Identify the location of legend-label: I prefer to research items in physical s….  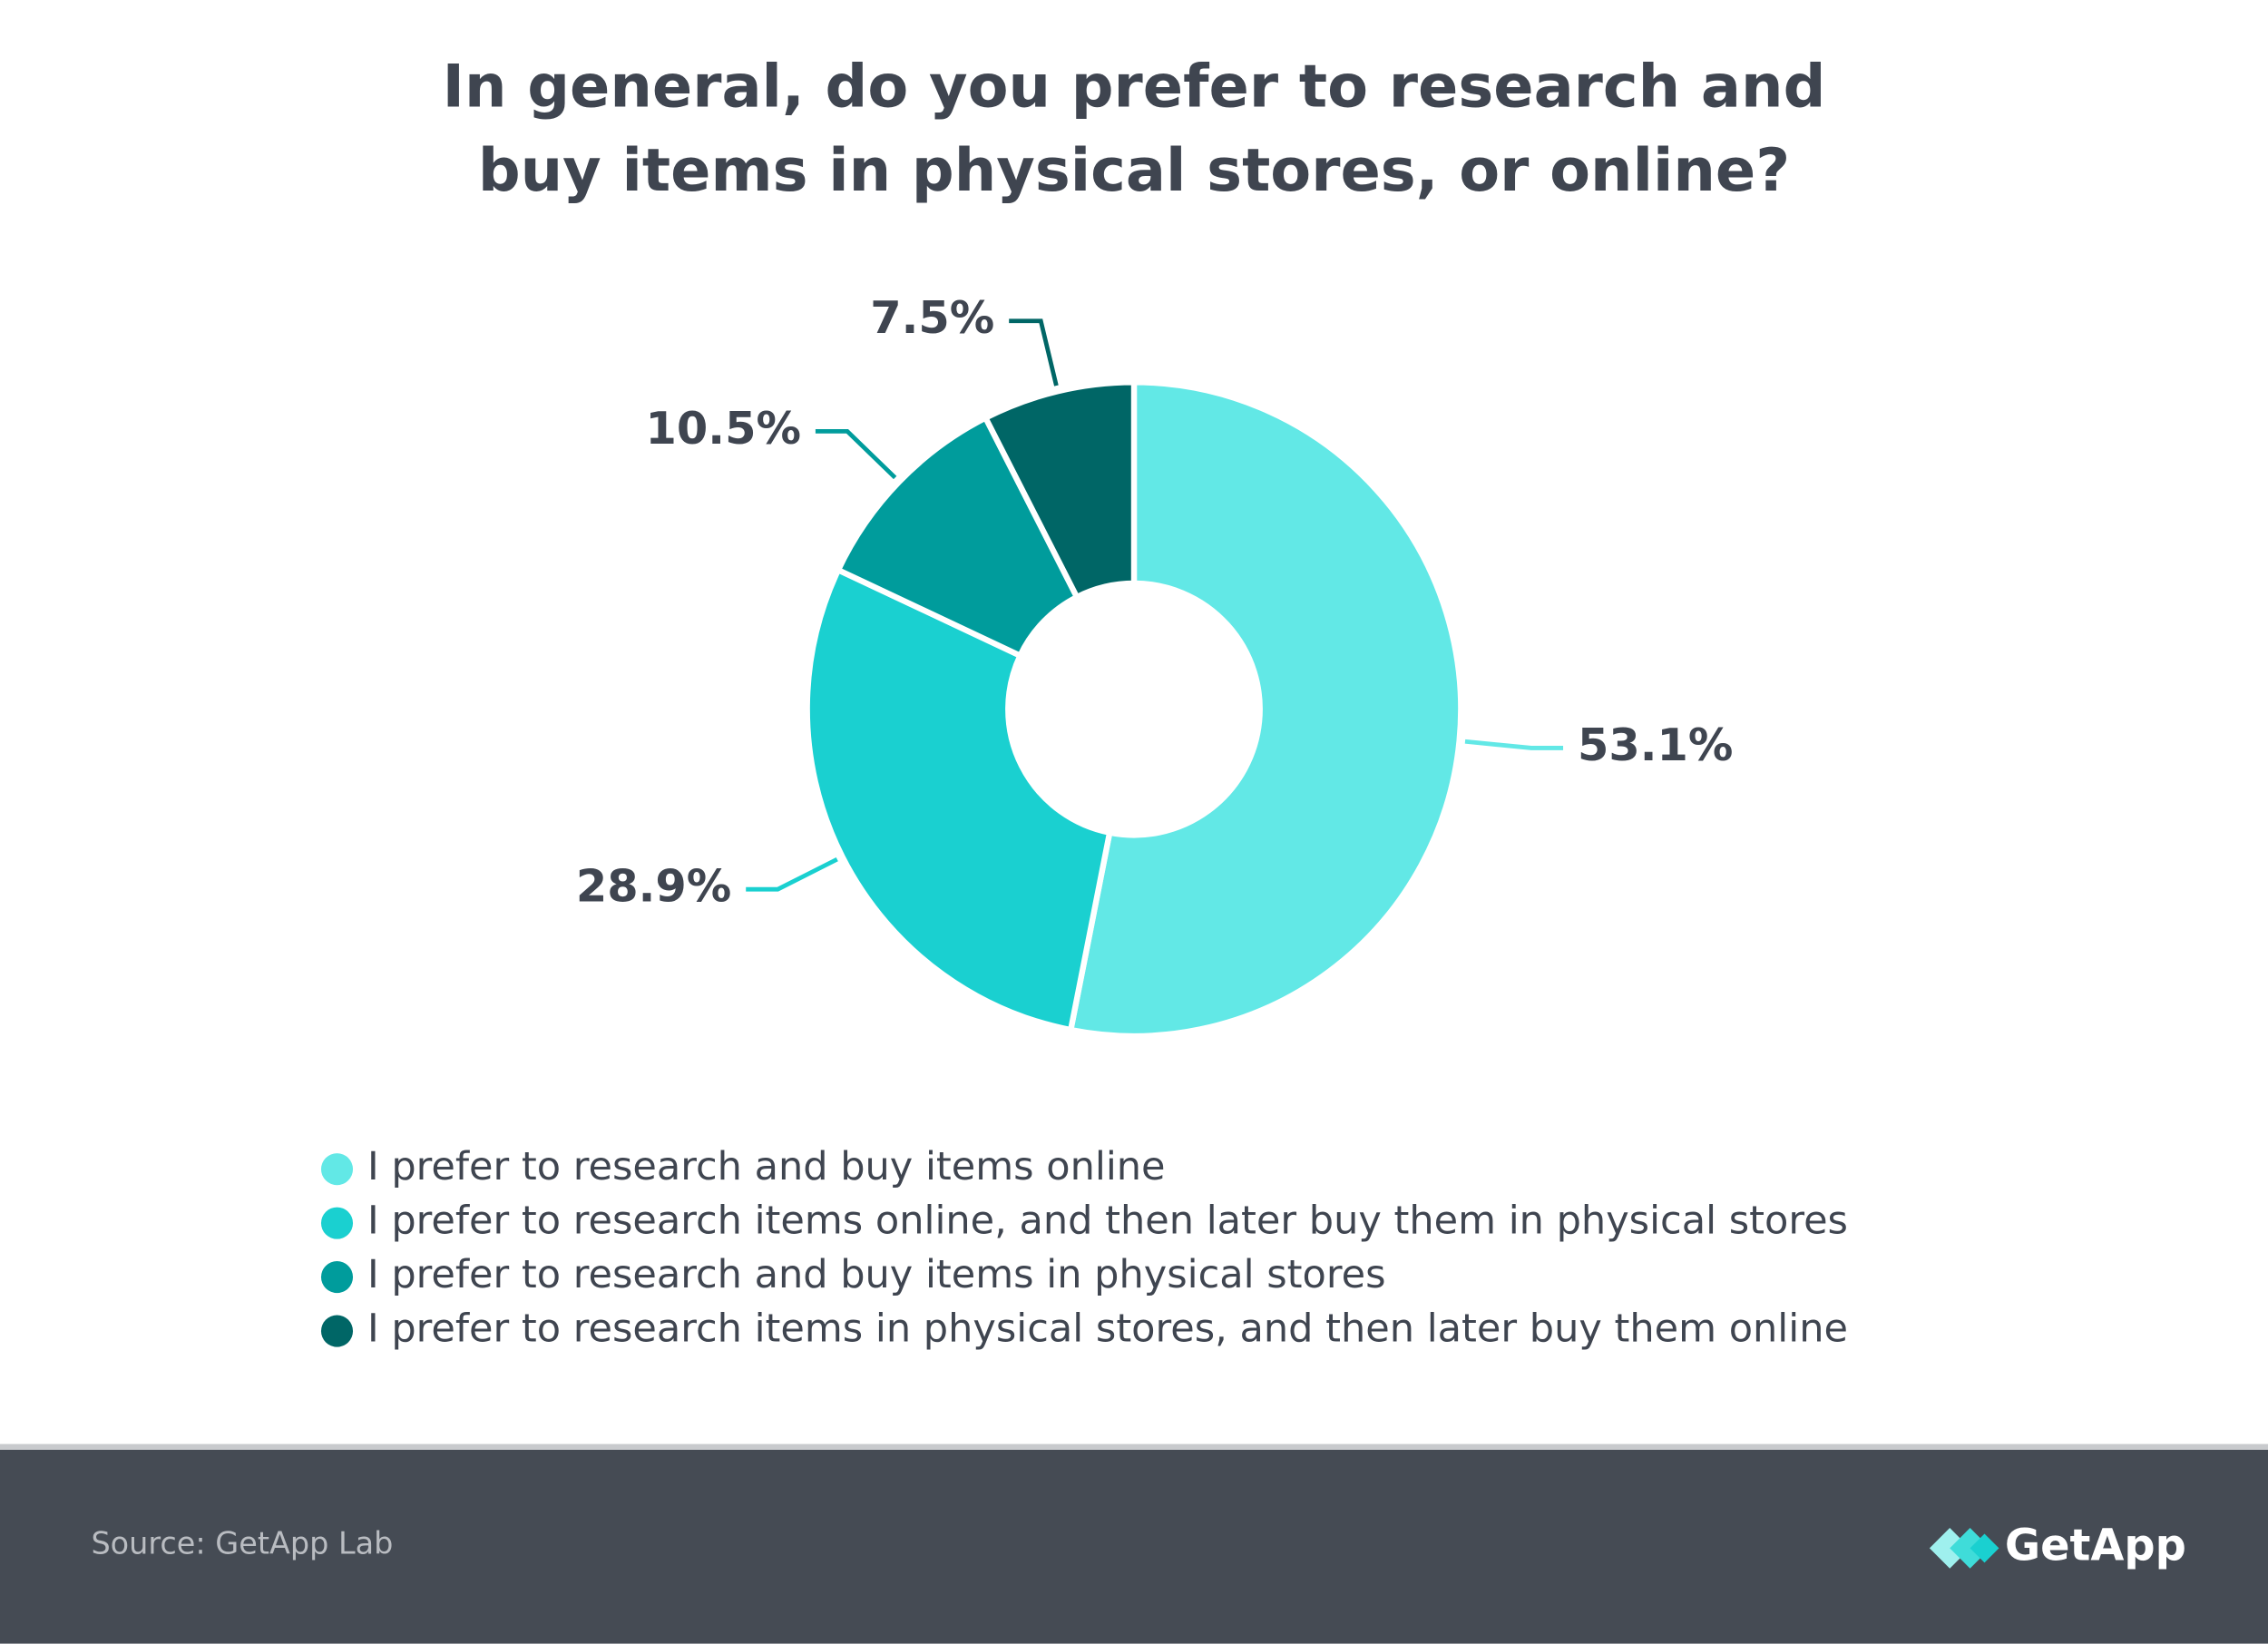
(1107, 1329).